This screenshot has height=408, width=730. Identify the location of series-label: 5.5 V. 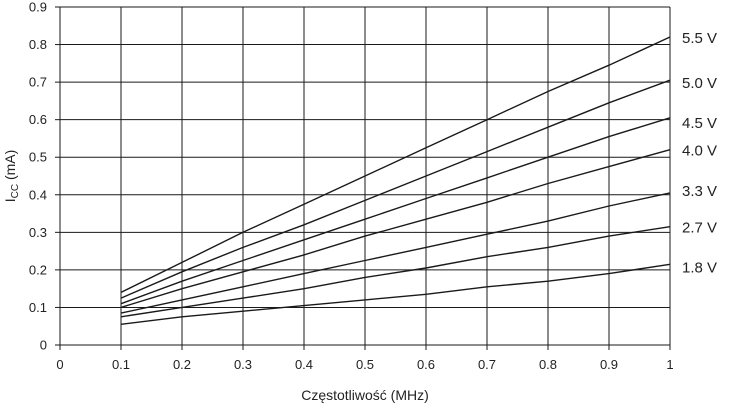
(699, 38).